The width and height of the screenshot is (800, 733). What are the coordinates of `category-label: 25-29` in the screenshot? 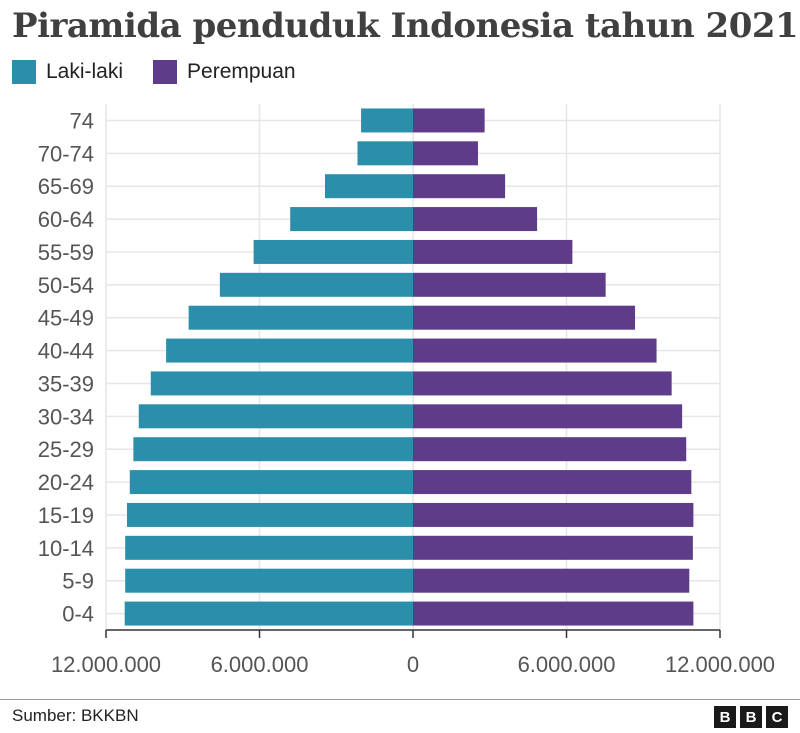 It's located at (66, 449).